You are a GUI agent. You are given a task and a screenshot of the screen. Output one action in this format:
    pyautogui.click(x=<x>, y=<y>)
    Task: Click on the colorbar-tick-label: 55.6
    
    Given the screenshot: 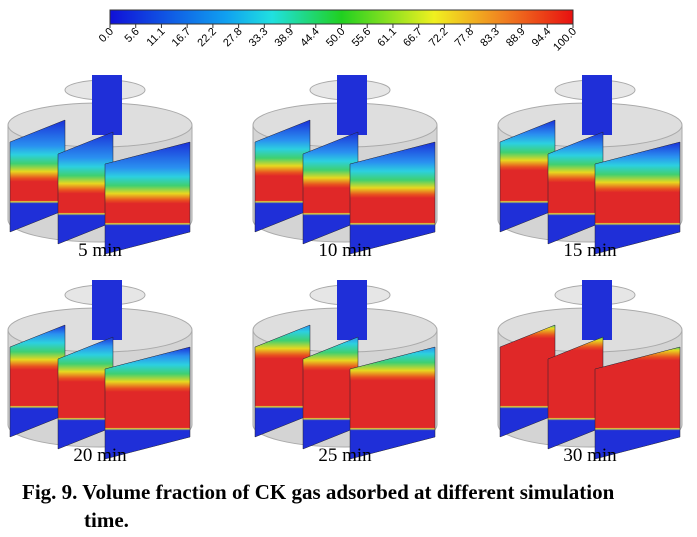 What is the action you would take?
    pyautogui.click(x=362, y=38)
    